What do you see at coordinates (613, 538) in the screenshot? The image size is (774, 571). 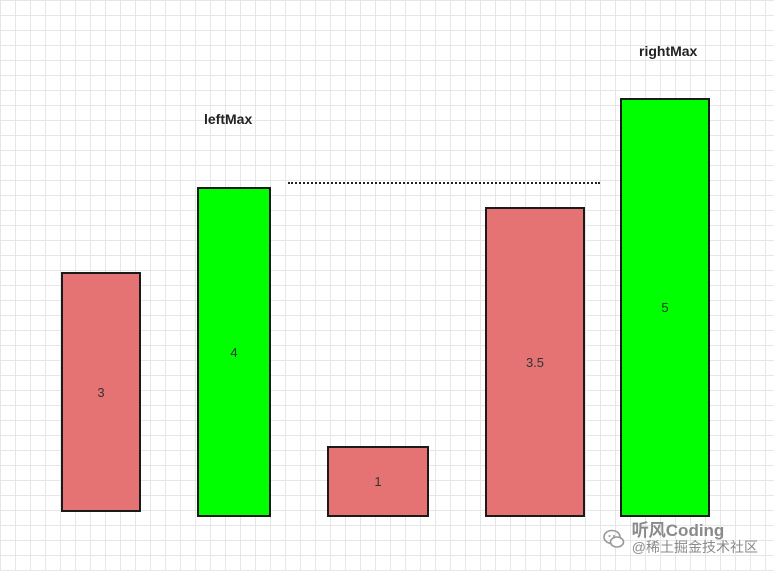 I see `wechat-bubble-icon` at bounding box center [613, 538].